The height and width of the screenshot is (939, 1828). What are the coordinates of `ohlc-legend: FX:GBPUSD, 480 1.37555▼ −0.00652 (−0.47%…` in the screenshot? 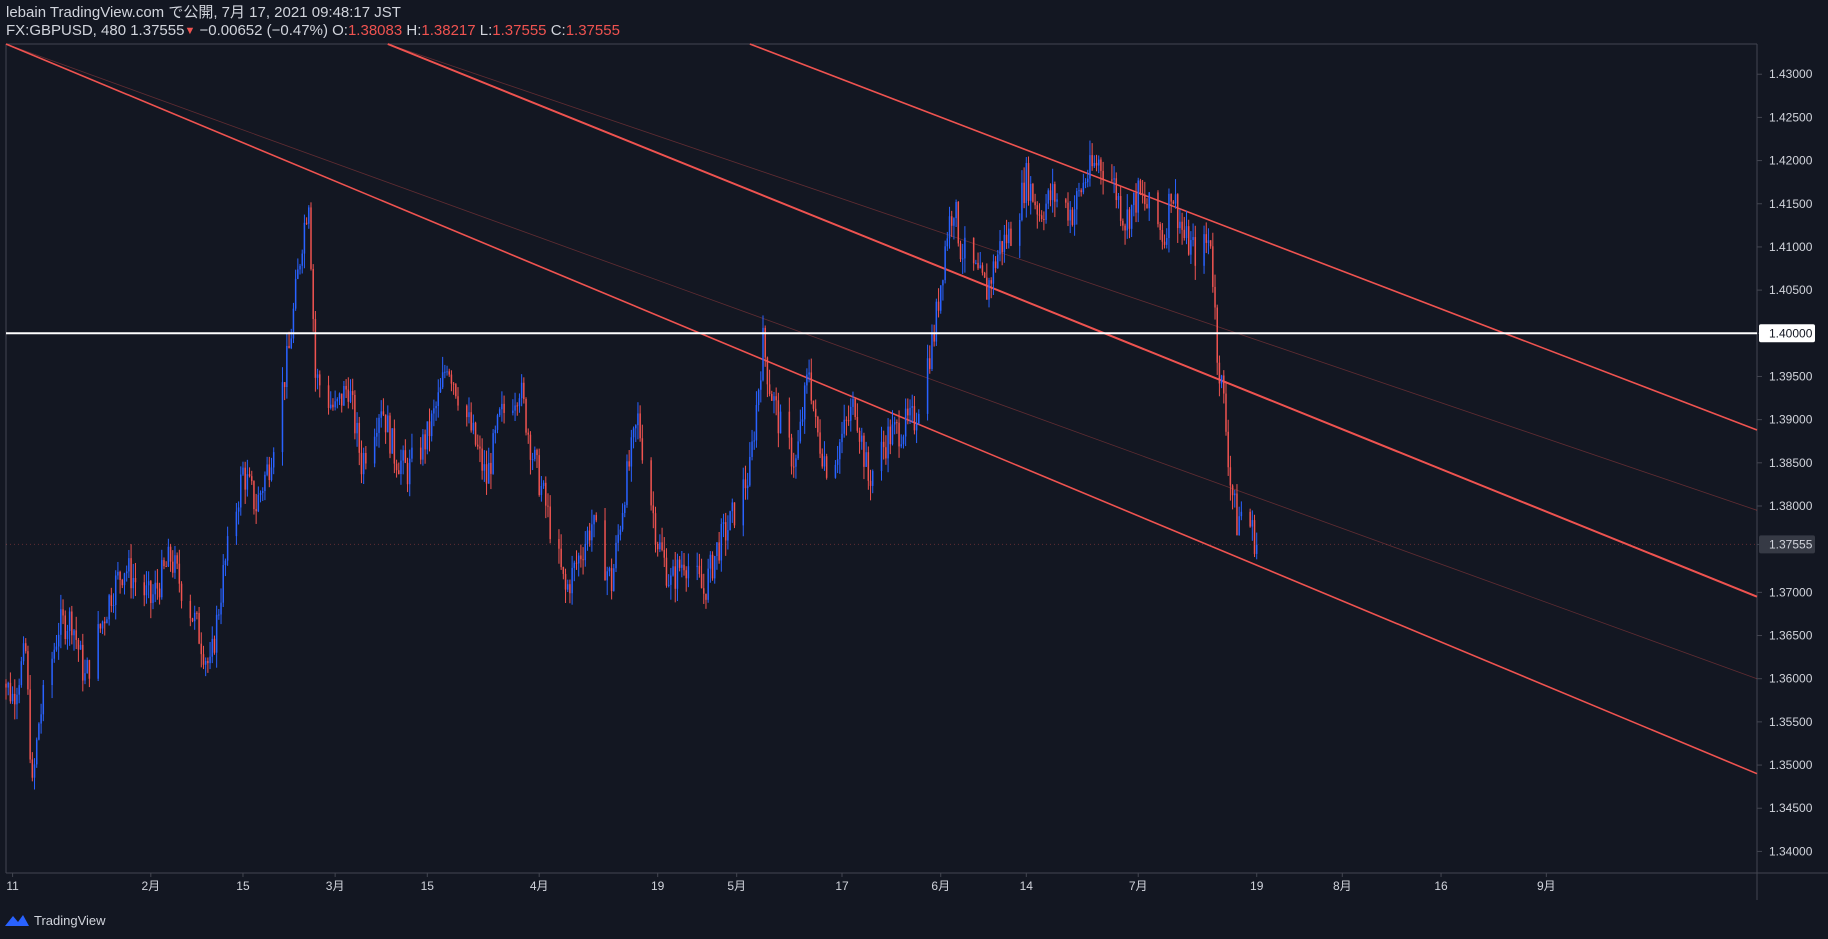 It's located at (313, 31).